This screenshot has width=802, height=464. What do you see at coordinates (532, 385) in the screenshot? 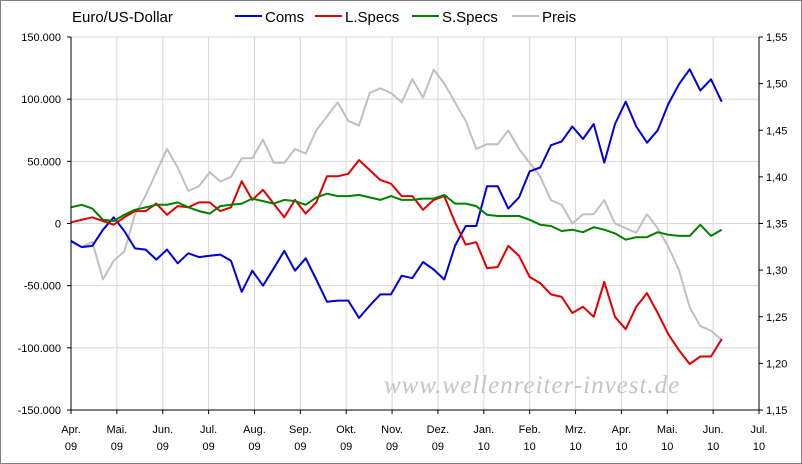
I see `watermark-text: www.wellenreiter-invest.de` at bounding box center [532, 385].